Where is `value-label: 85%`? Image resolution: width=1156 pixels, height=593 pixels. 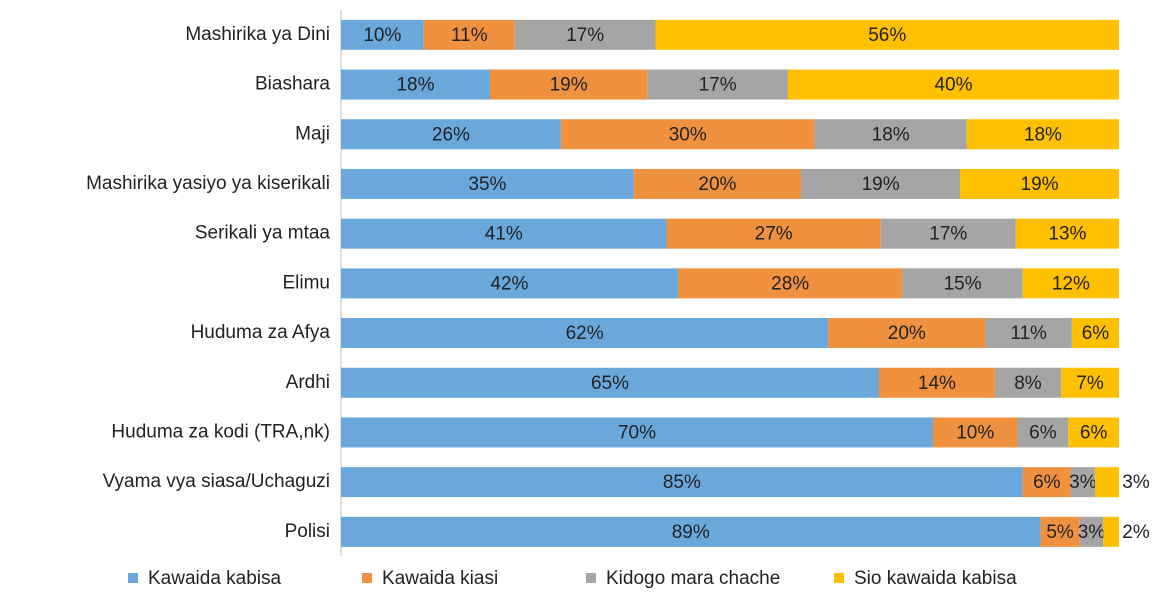
value-label: 85% is located at coordinates (682, 482).